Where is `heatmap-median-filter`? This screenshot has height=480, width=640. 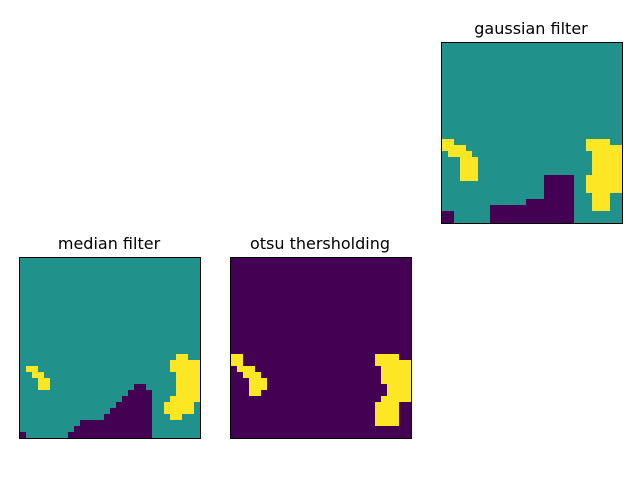
heatmap-median-filter is located at coordinates (110, 348).